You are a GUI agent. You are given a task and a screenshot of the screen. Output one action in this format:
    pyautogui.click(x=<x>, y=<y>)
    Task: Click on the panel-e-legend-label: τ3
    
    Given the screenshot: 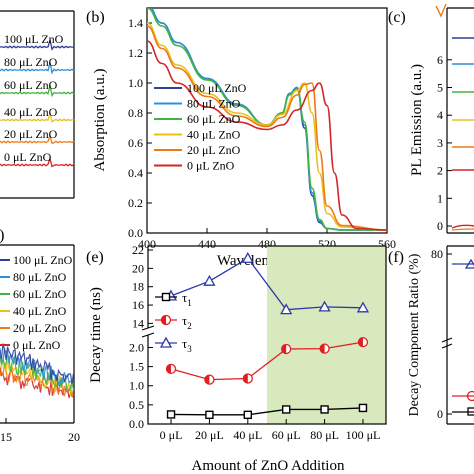 What is the action you would take?
    pyautogui.click(x=187, y=345)
    